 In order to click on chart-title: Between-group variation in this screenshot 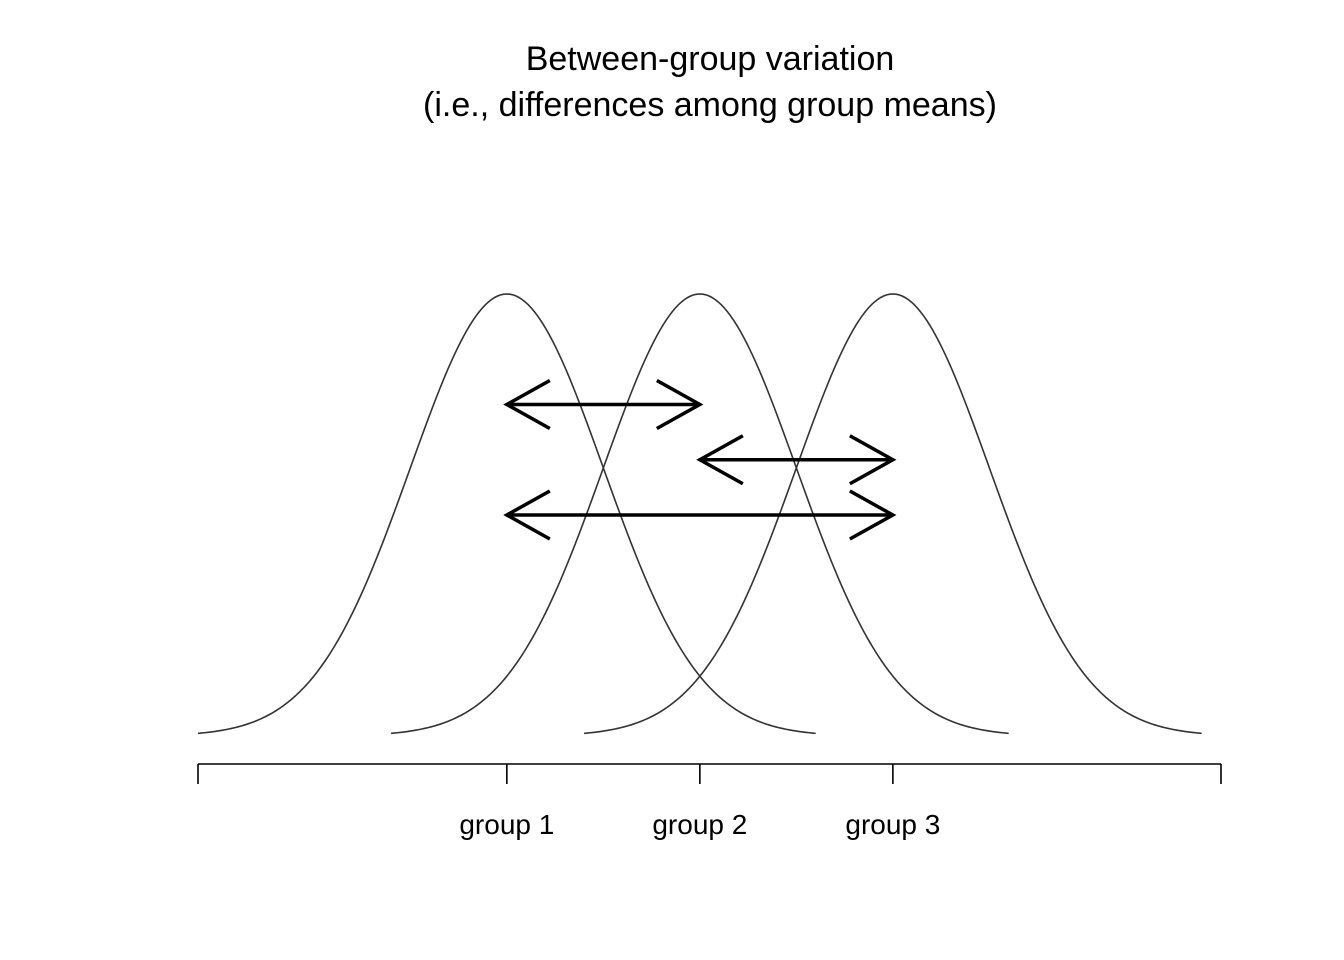, I will do `click(710, 59)`.